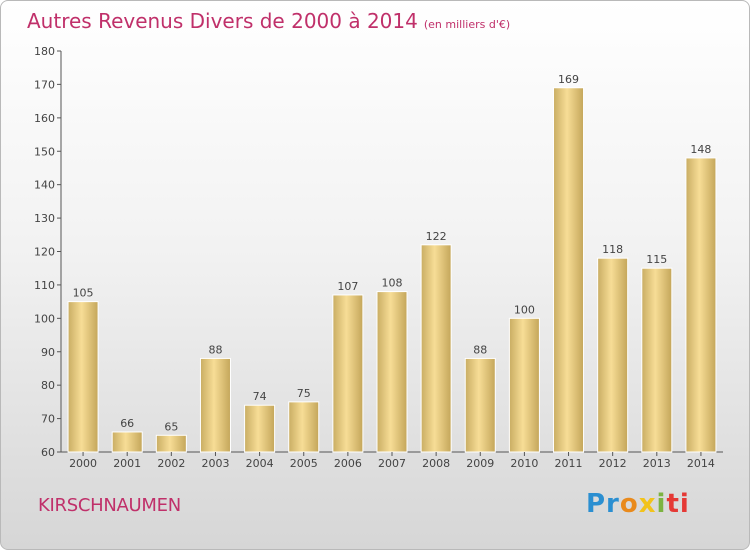 Image resolution: width=750 pixels, height=550 pixels. I want to click on x-tick-label: 2000, so click(83, 463).